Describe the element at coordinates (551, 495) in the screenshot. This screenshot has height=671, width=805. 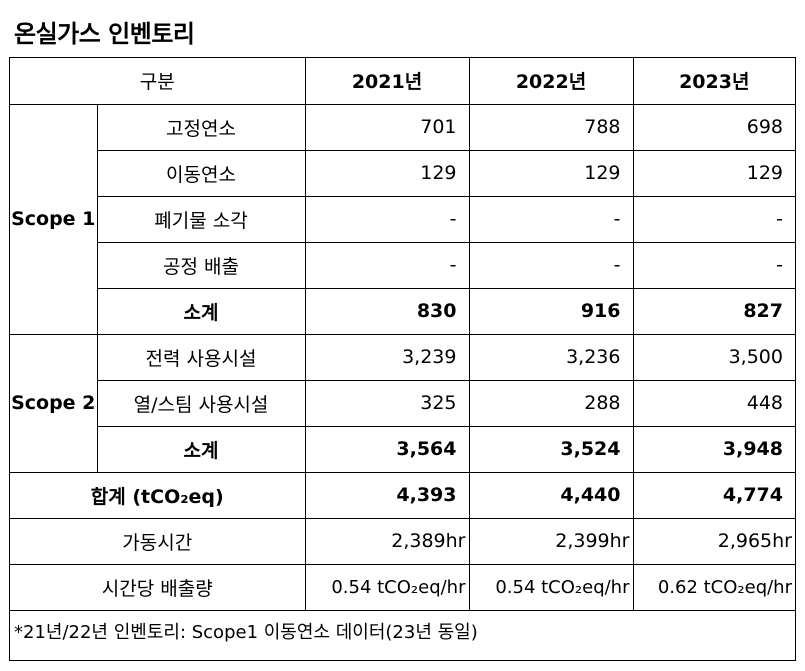
I see `total-value: 4,440` at that location.